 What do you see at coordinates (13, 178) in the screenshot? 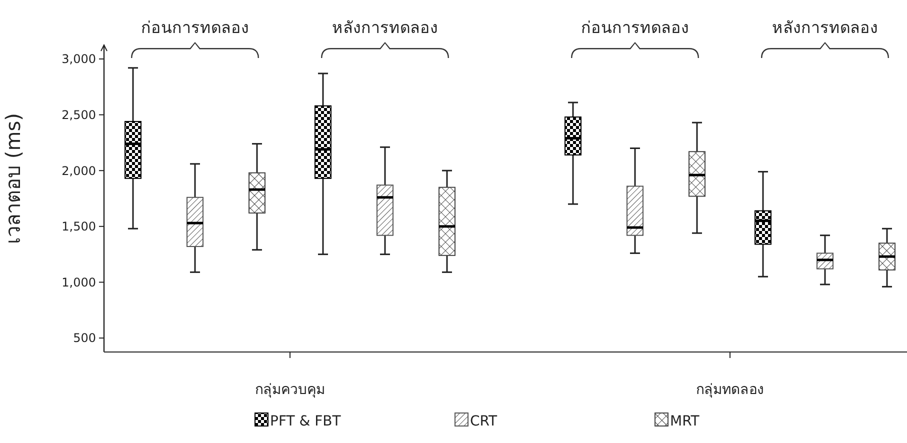
I see `y-axis-title: เวลาตอบ (ms)` at bounding box center [13, 178].